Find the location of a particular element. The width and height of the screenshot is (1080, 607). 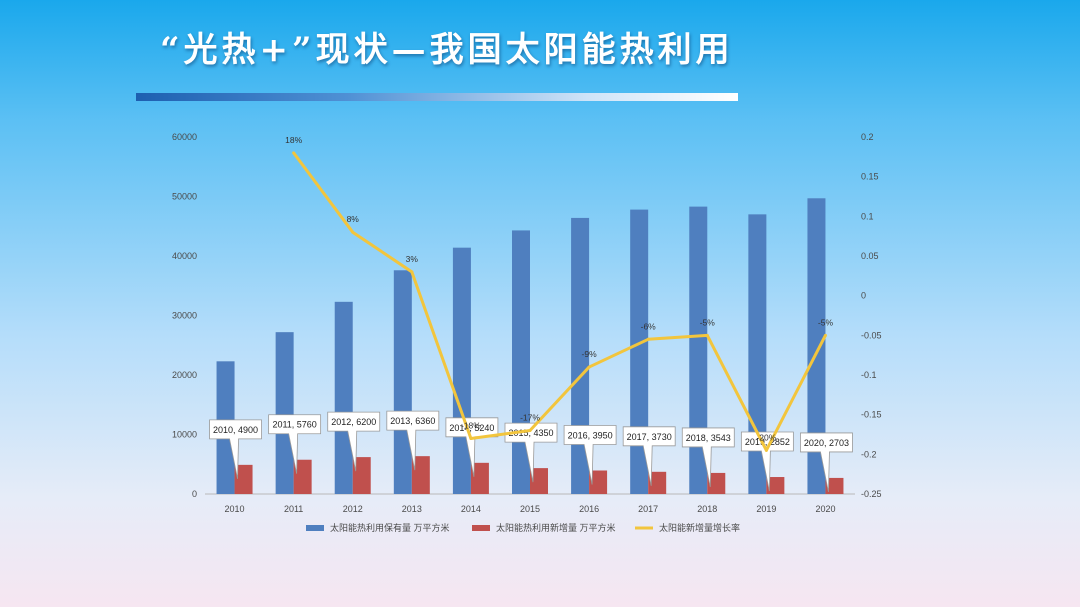

callout-label: 2011, 5760 is located at coordinates (294, 425).